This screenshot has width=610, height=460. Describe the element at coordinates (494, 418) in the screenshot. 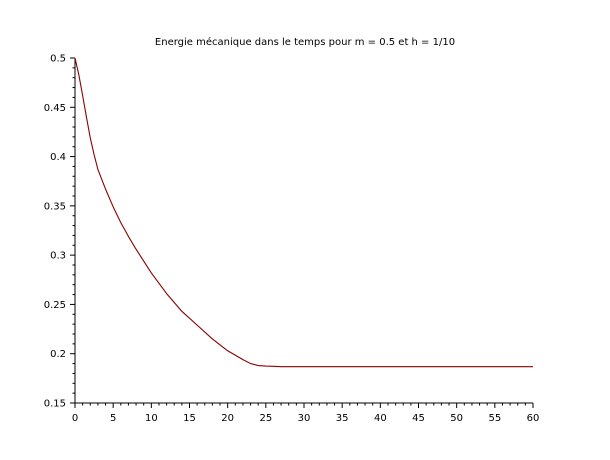

I see `x-tick-label: 55` at that location.